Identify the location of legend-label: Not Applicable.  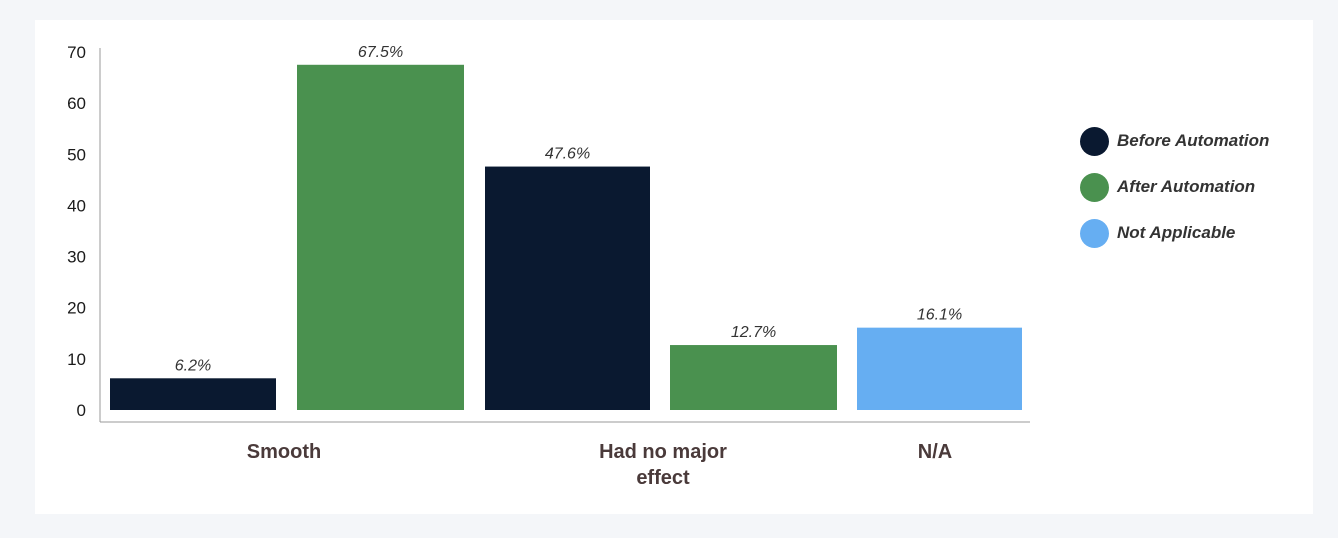
(1176, 232).